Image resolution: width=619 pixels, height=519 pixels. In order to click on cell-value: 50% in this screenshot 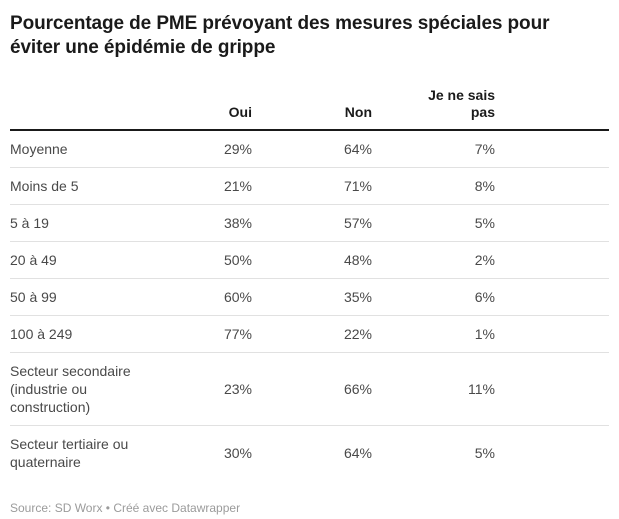, I will do `click(206, 260)`.